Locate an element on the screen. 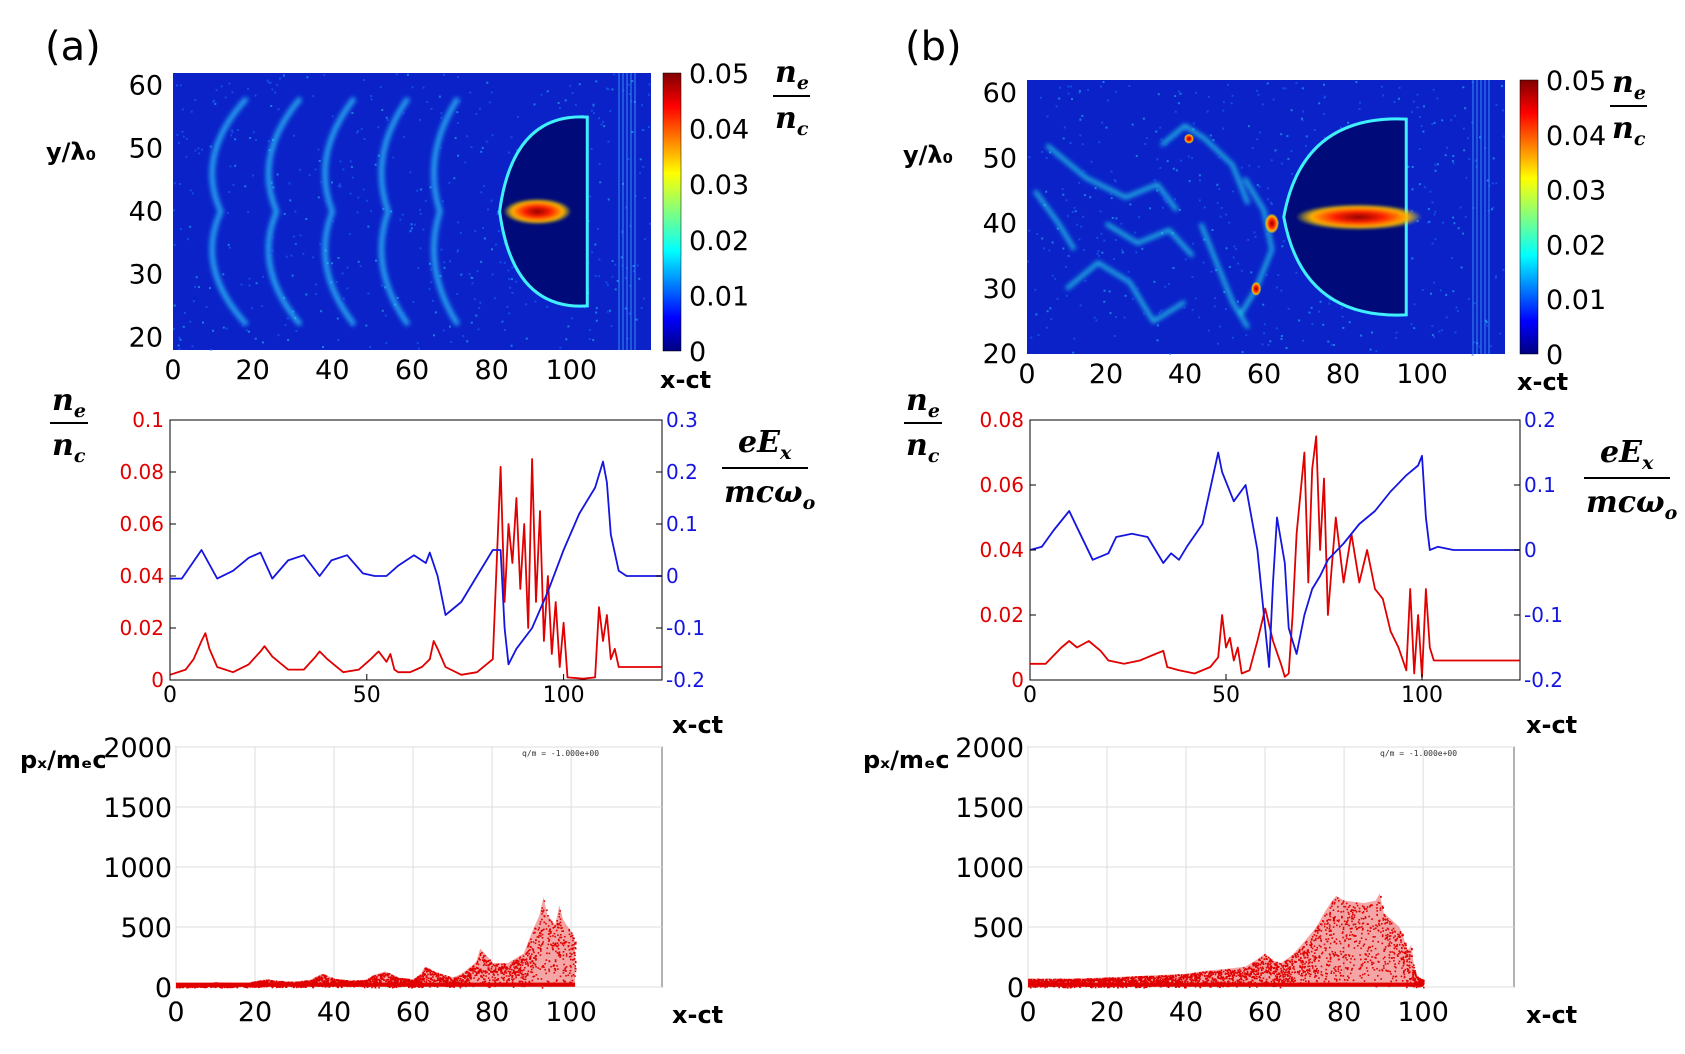  phase-space-a: 0 20 40 60 80 100 2000 1500 1000 500 0 is located at coordinates (383, 880).